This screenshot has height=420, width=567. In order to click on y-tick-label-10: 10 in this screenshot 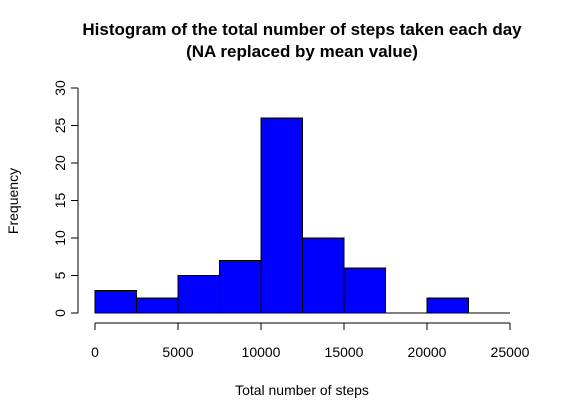, I will do `click(60, 238)`.